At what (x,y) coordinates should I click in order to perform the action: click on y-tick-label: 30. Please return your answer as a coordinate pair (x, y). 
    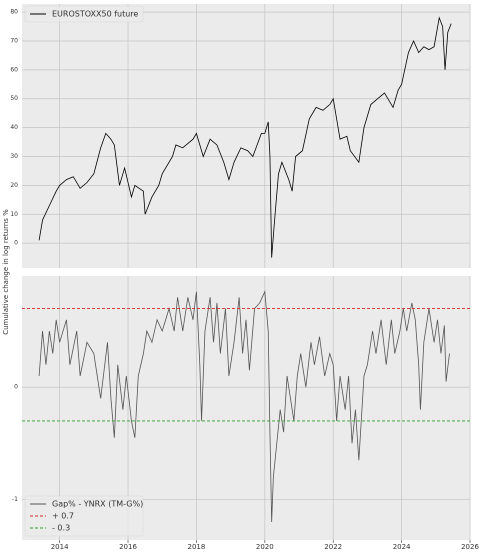
    Looking at the image, I should click on (14, 156).